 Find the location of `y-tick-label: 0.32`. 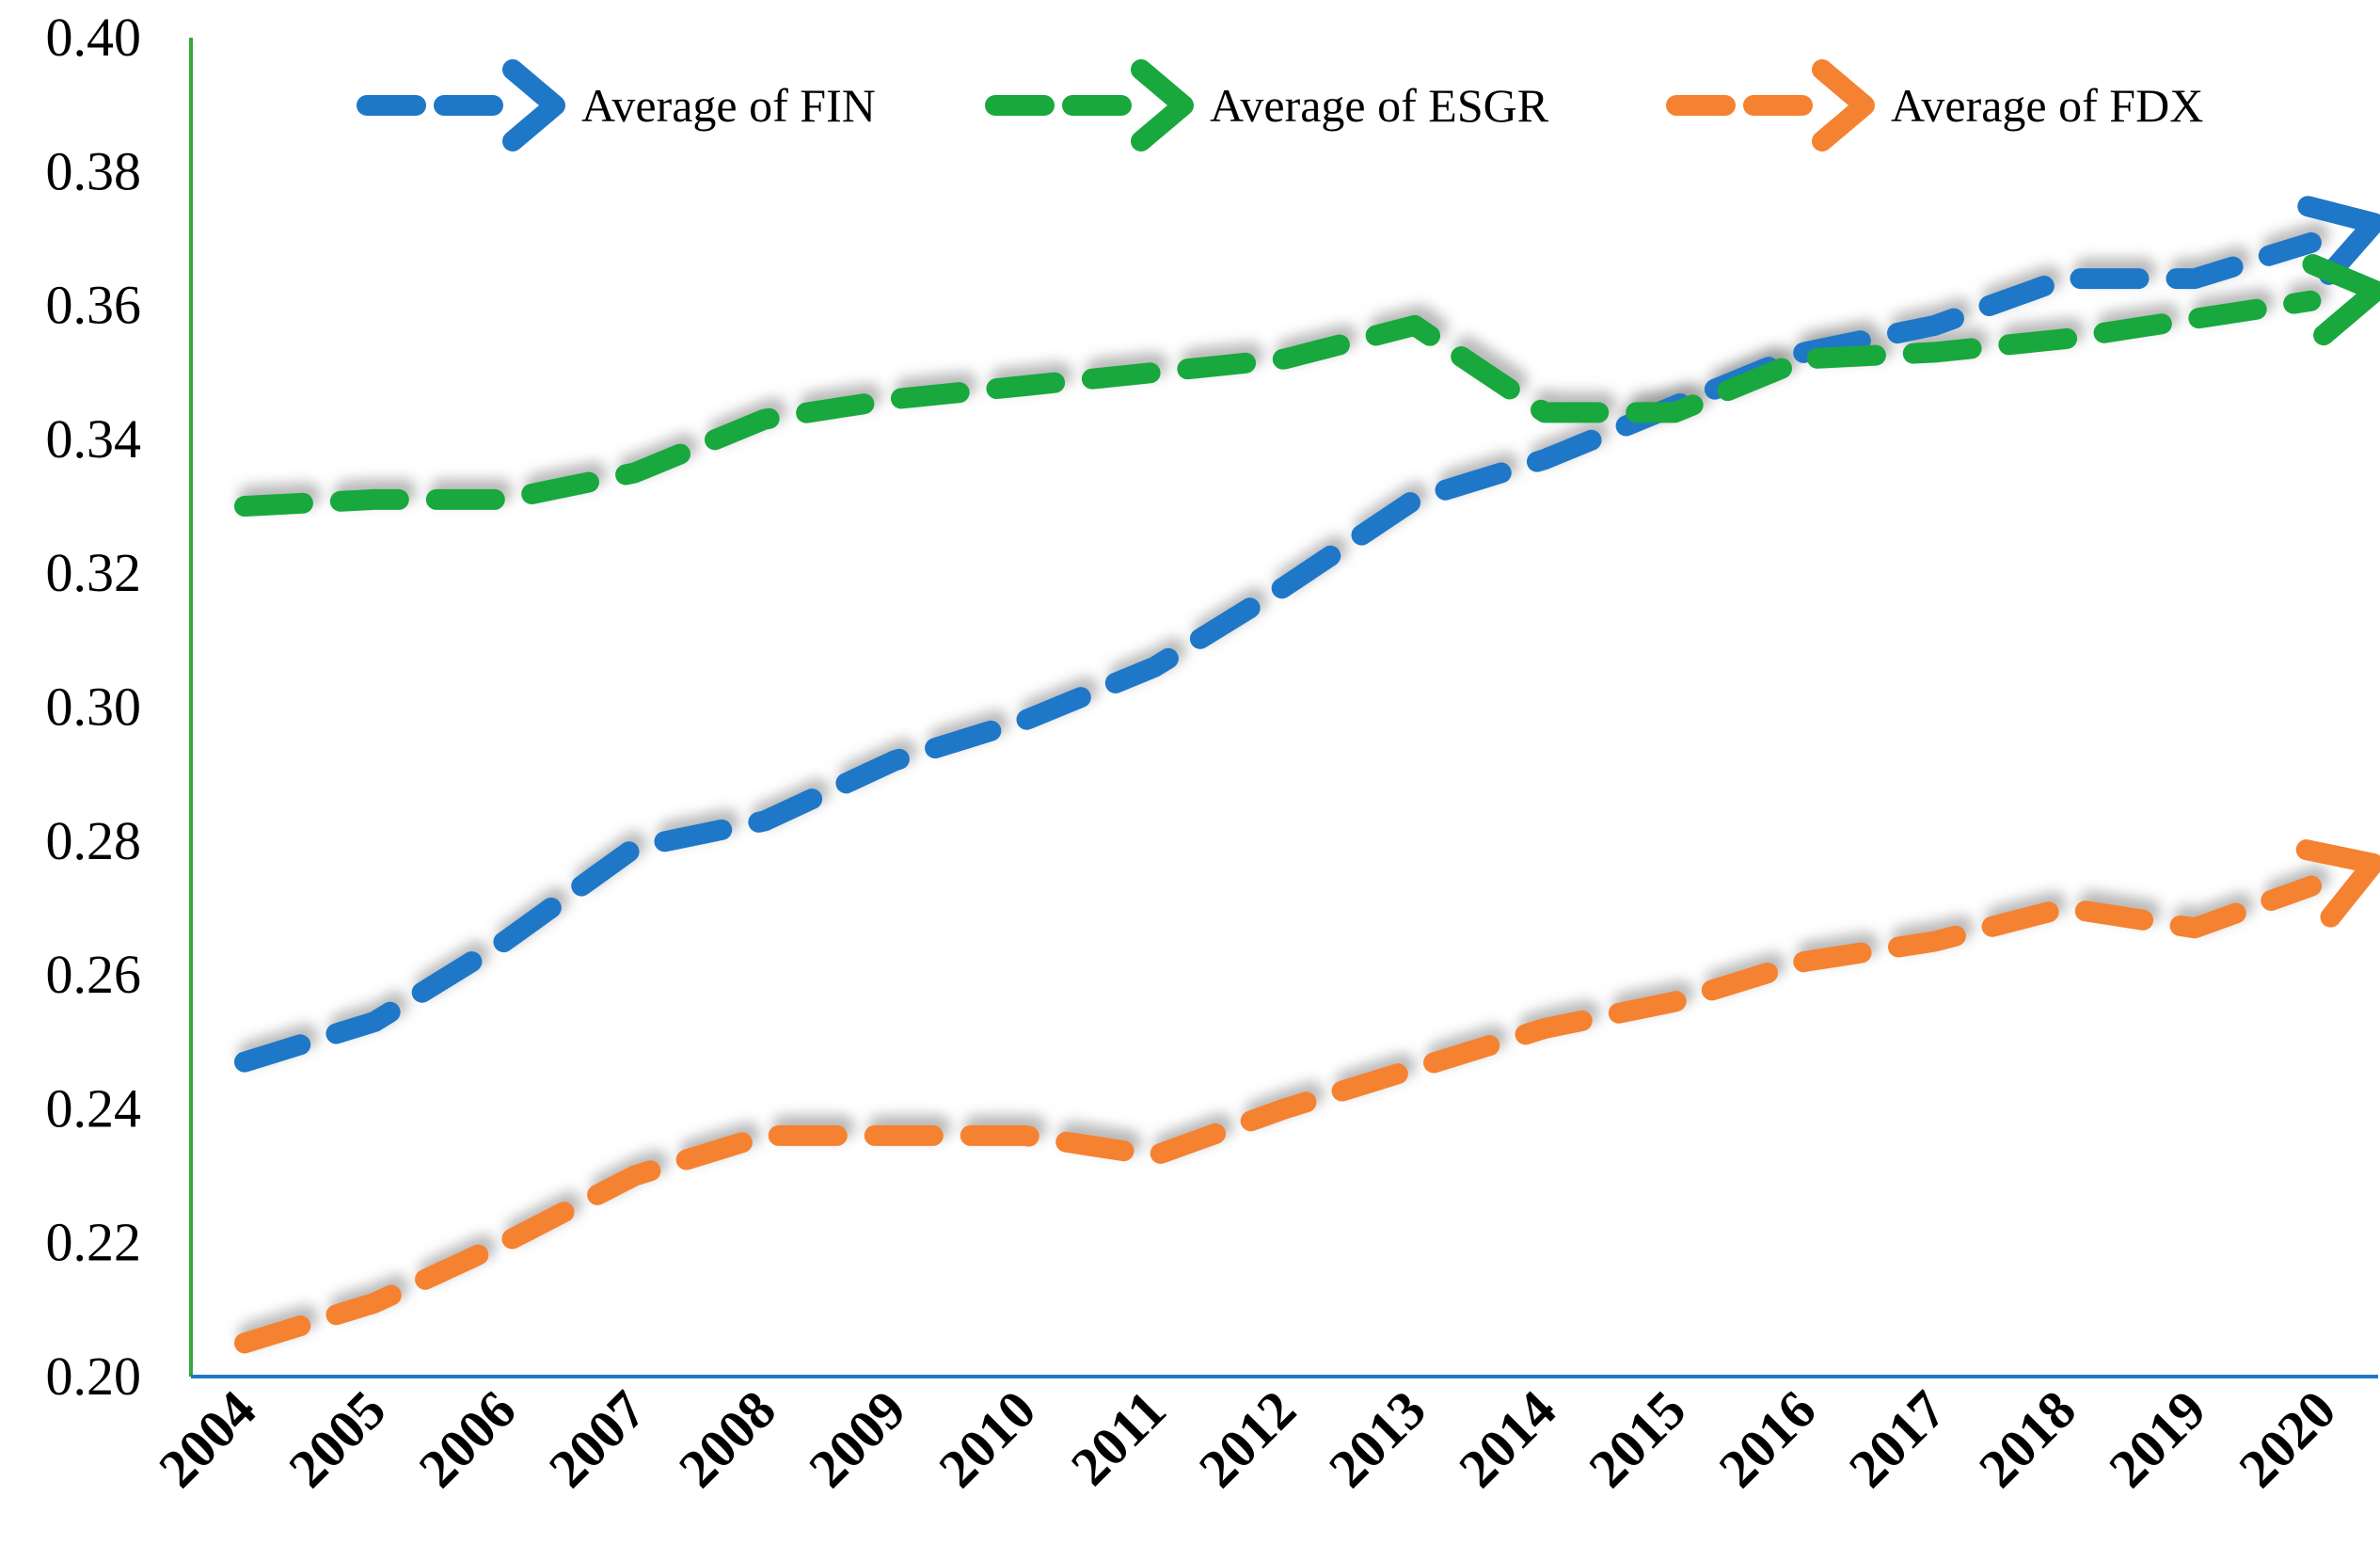

y-tick-label: 0.32 is located at coordinates (94, 572).